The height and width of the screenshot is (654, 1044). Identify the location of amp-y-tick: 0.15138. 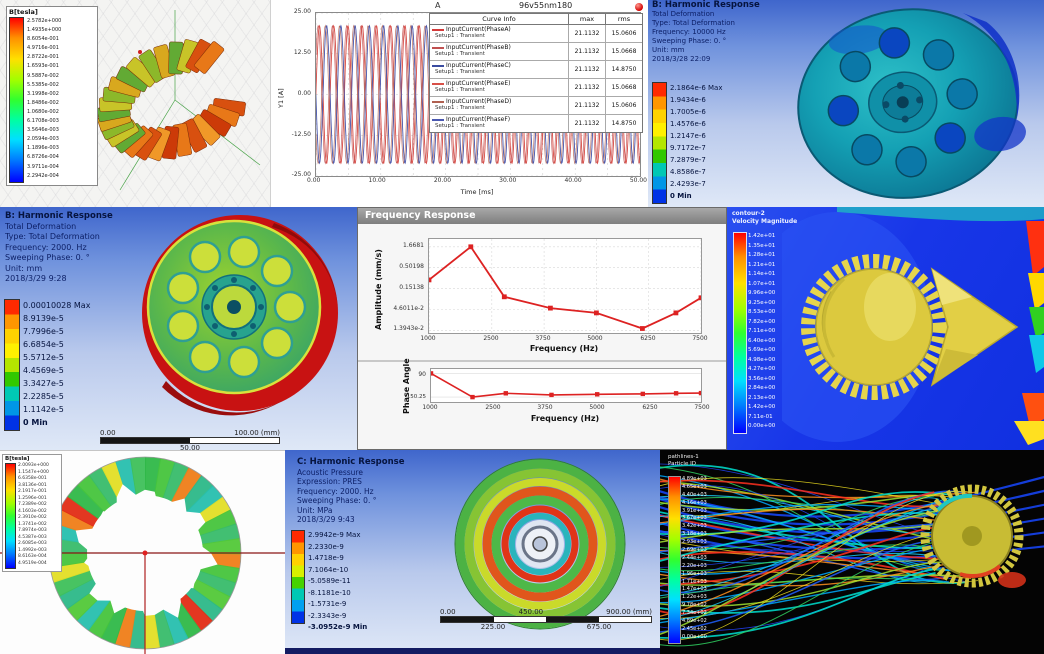
(411, 287).